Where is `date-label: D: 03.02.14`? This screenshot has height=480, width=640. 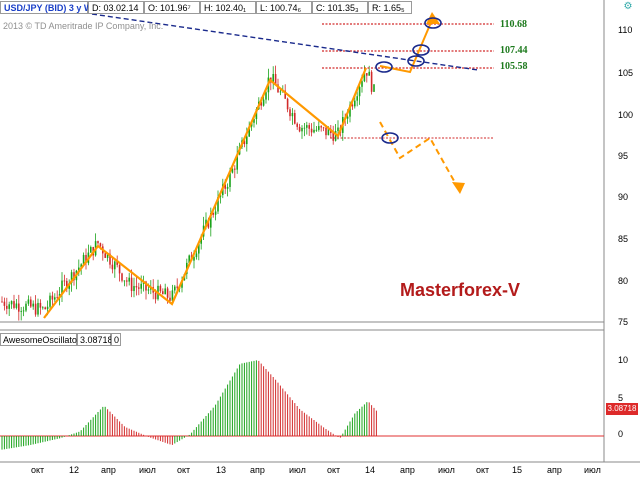 date-label: D: 03.02.14 is located at coordinates (116, 7).